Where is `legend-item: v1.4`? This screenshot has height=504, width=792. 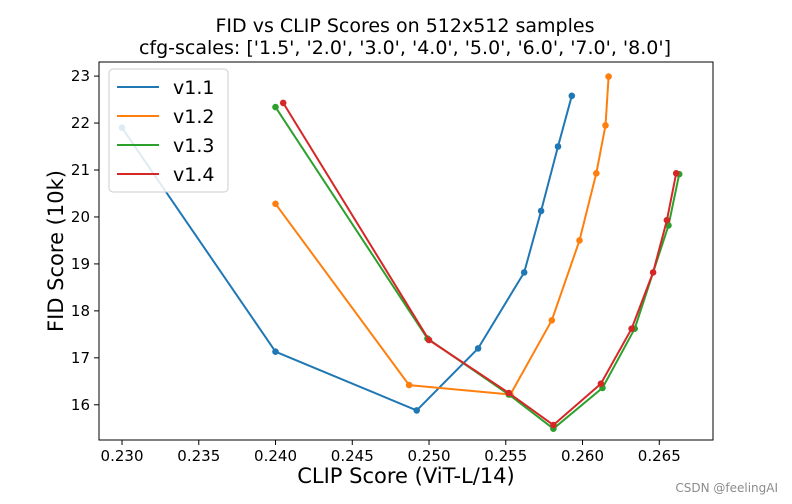
legend-item: v1.4 is located at coordinates (165, 175).